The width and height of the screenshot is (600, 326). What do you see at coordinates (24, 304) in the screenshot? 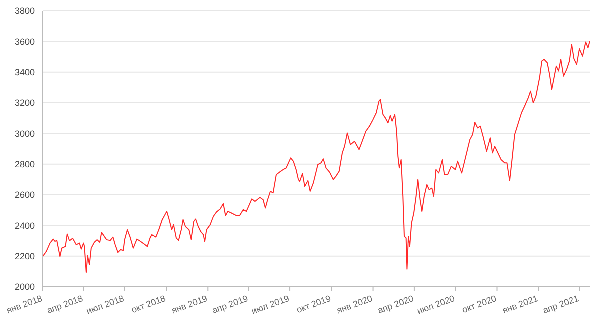
I see `x-tick-label: янв 2018` at bounding box center [24, 304].